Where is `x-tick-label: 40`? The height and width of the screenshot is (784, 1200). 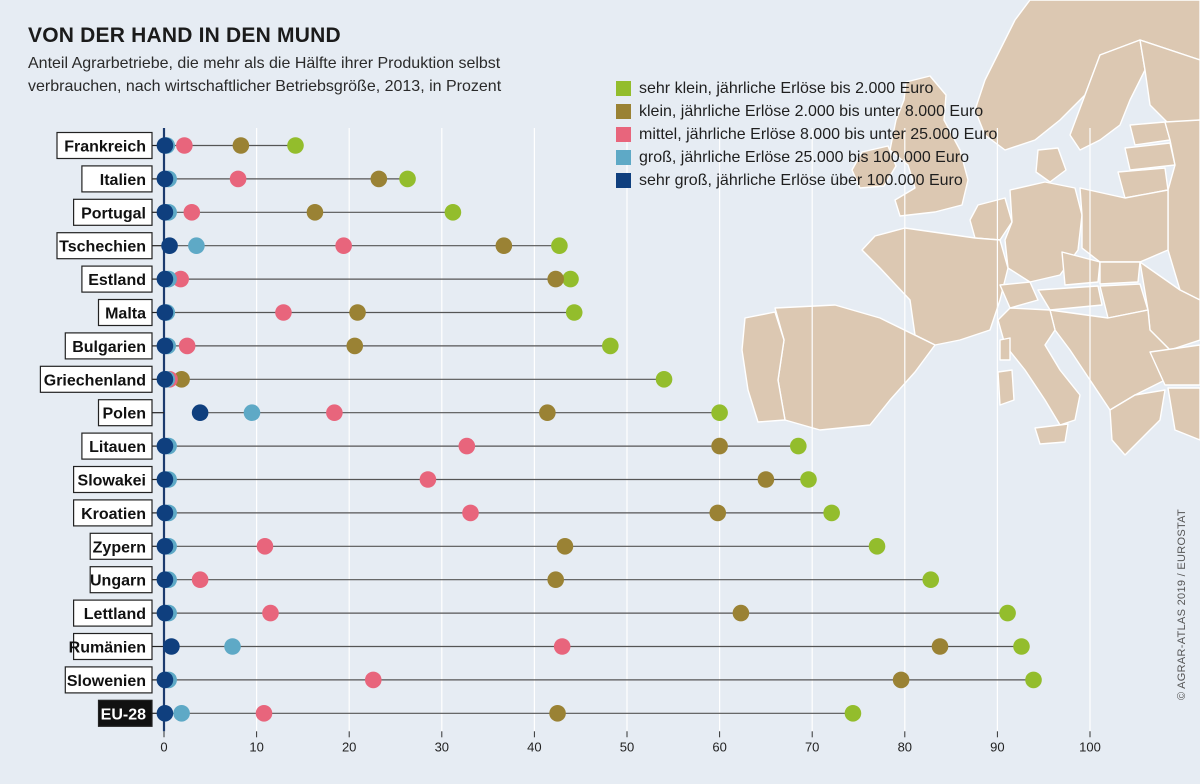 x-tick-label: 40 is located at coordinates (534, 746).